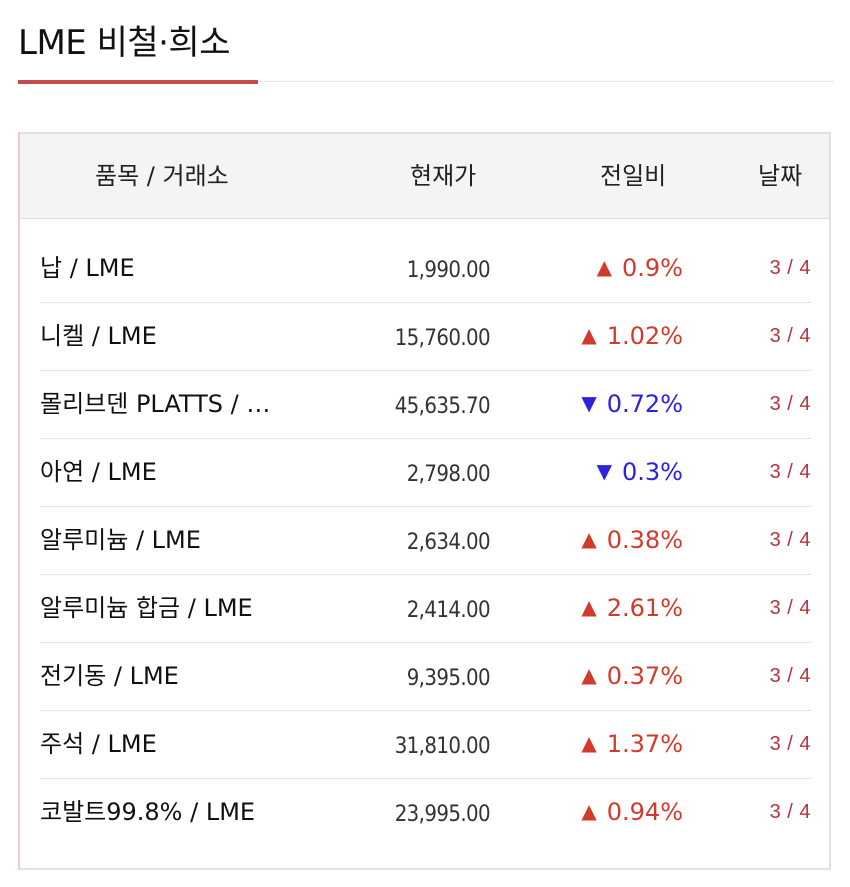 Image resolution: width=850 pixels, height=887 pixels. I want to click on change-value: ▲ 0.38%, so click(611, 540).